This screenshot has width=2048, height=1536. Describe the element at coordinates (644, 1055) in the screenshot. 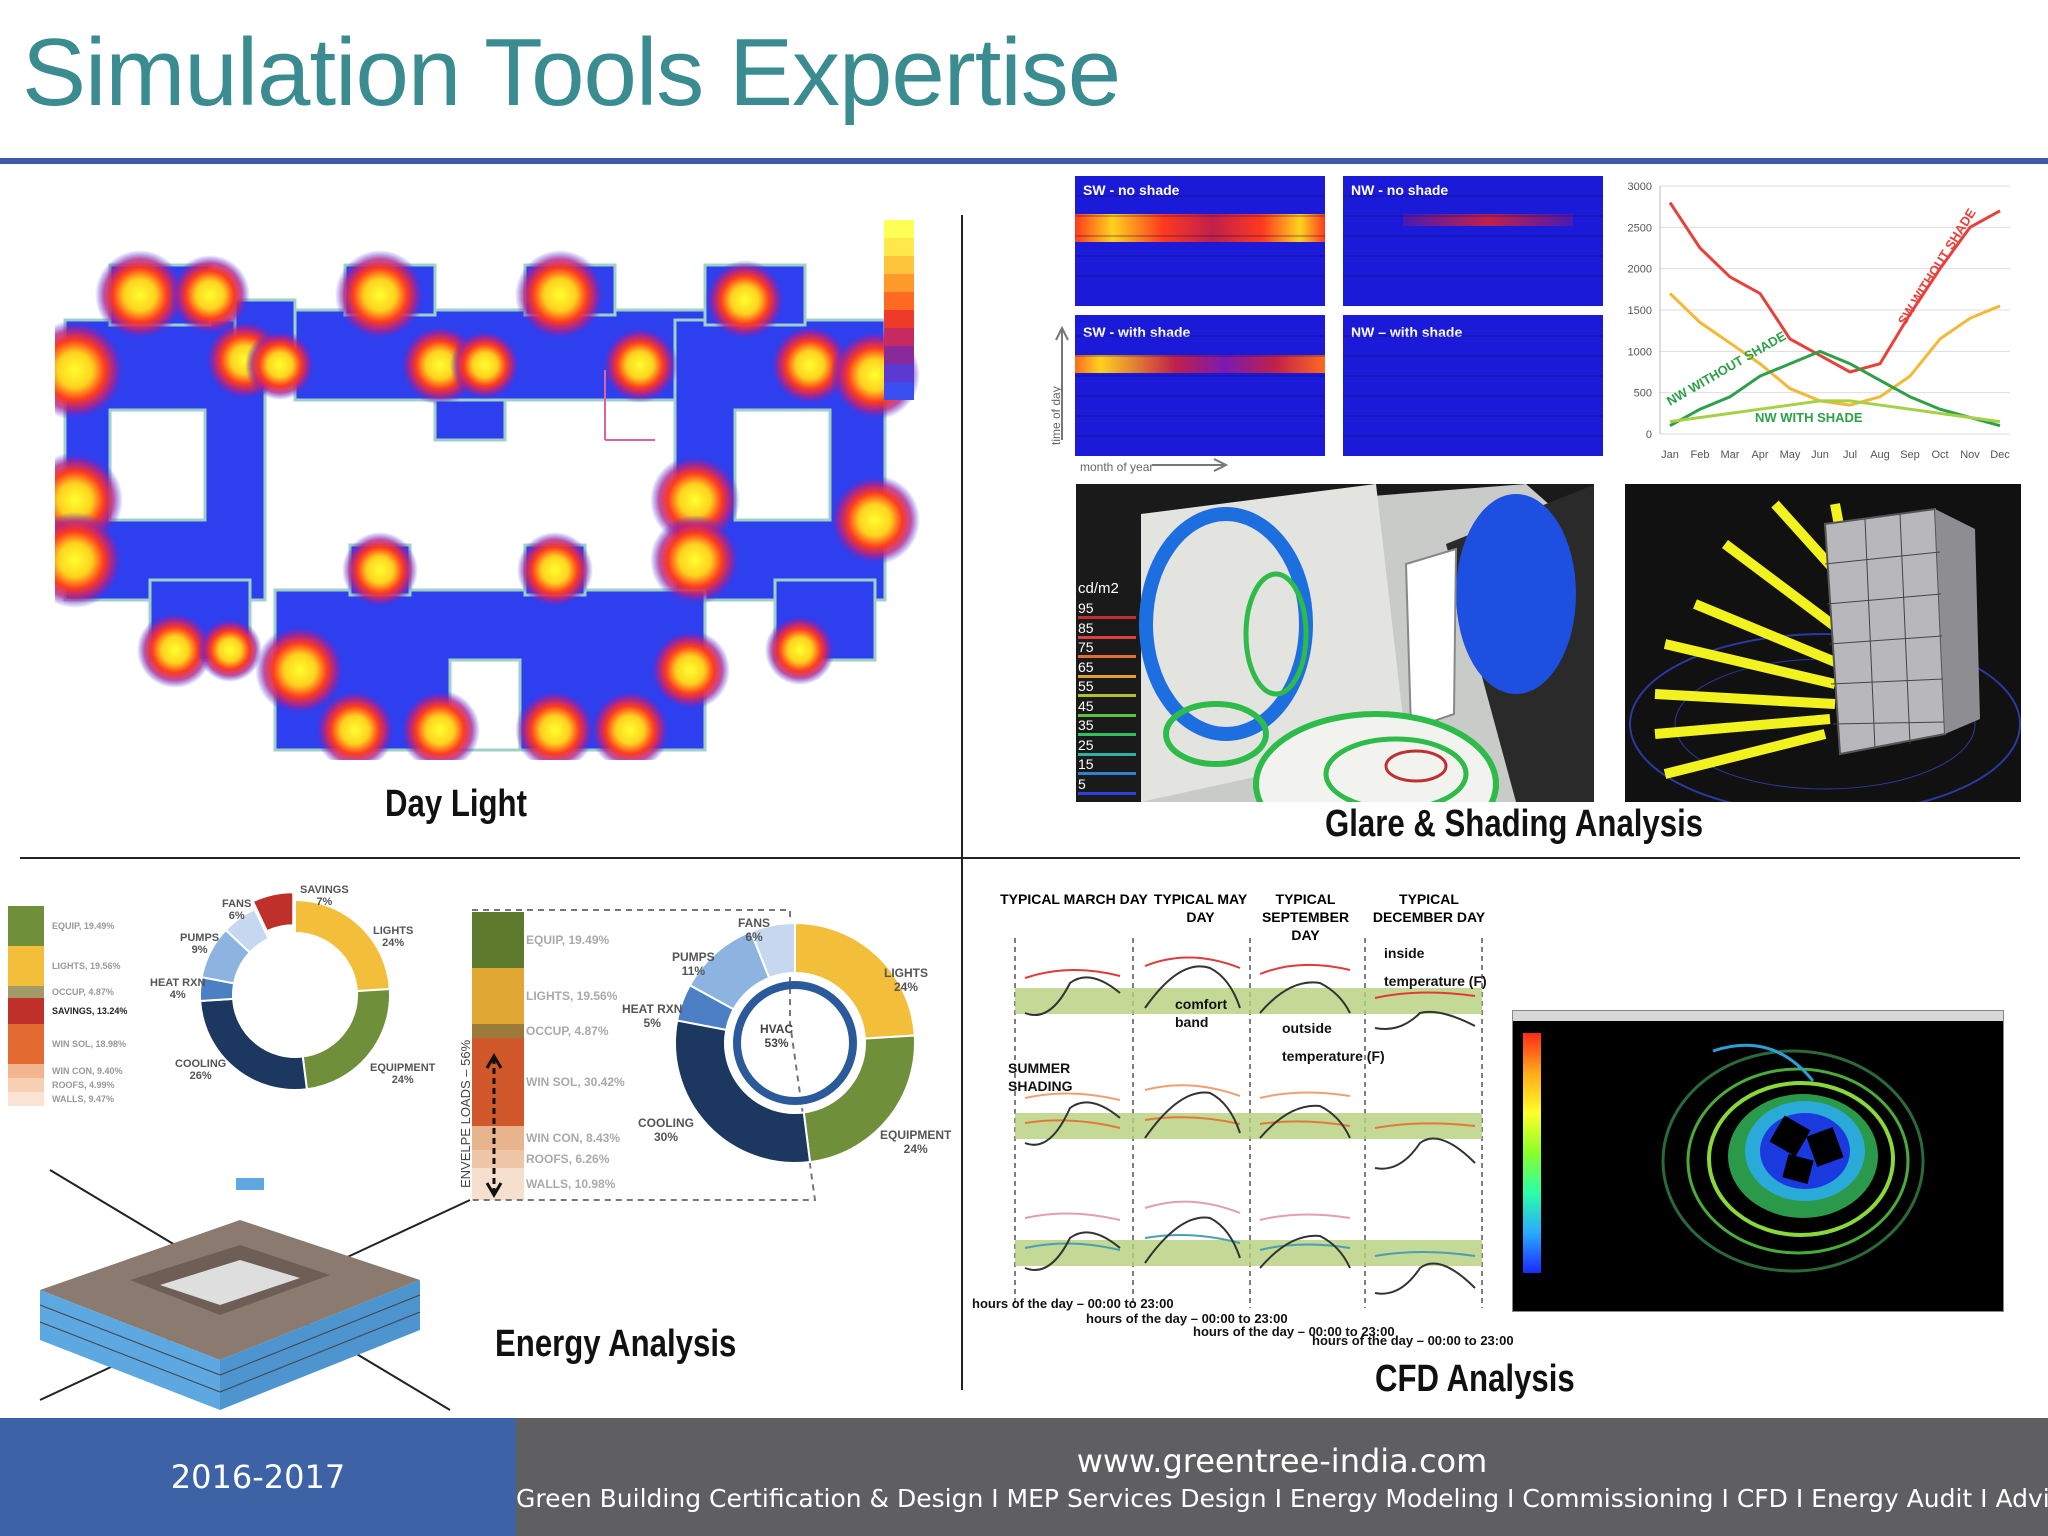

I see `stack-dashed-frame` at that location.